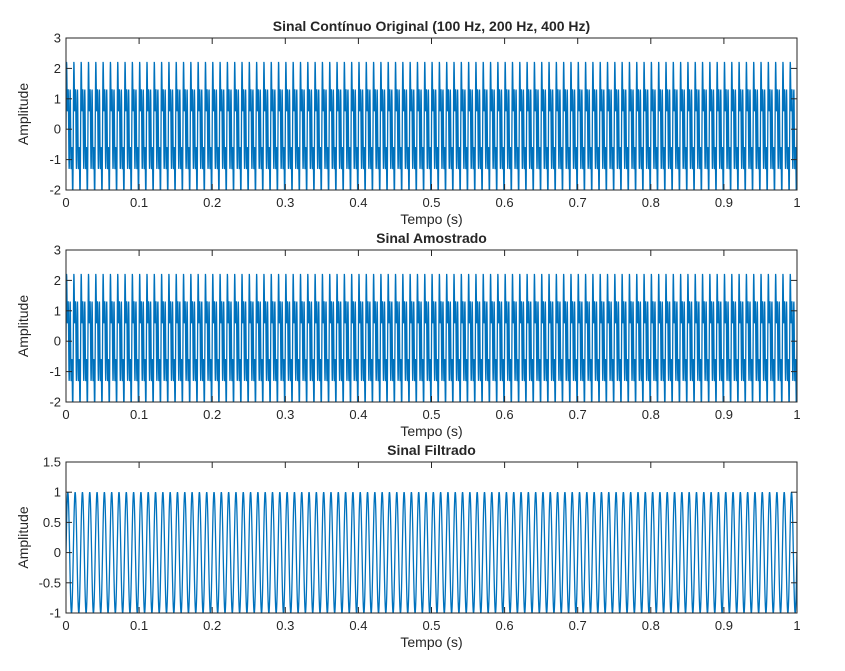 The image size is (845, 671). Describe the element at coordinates (431, 450) in the screenshot. I see `plot-title: Sinal Filtrado` at that location.